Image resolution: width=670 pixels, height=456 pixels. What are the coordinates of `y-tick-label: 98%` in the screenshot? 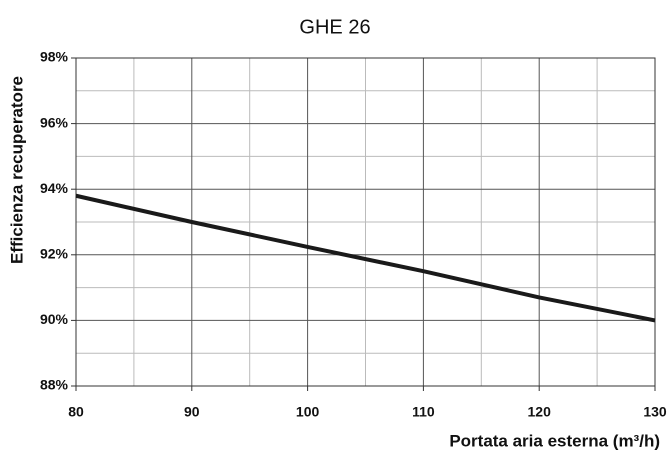 It's located at (54, 57).